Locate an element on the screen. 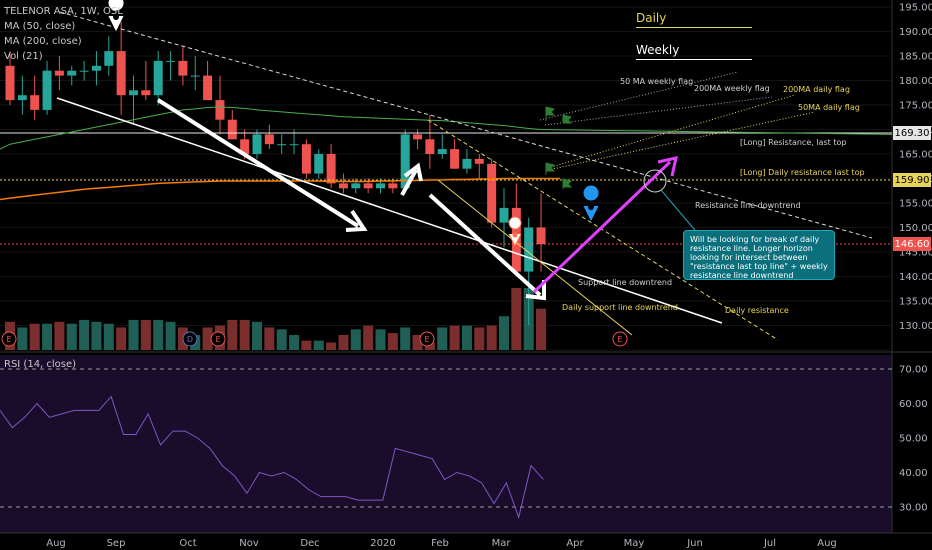  rsi-line is located at coordinates (272, 457).